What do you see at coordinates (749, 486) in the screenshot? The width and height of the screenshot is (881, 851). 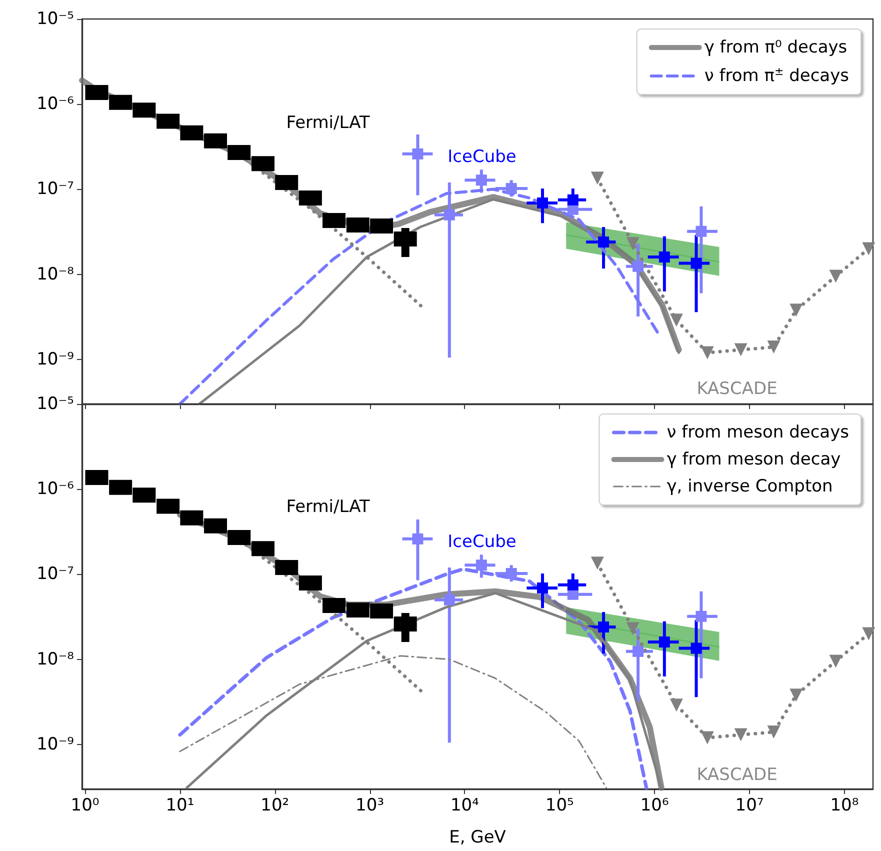 I see `legend-label: γ, inverse Compton` at bounding box center [749, 486].